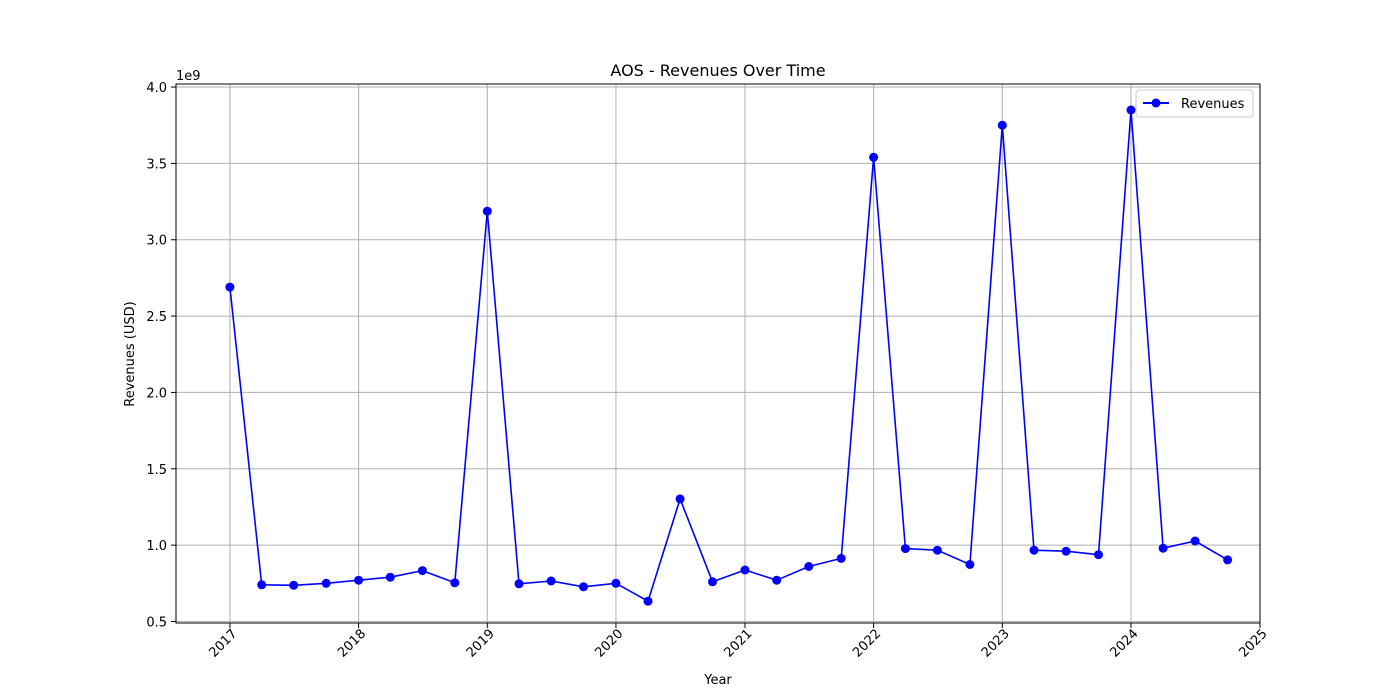 The height and width of the screenshot is (700, 1400). Describe the element at coordinates (156, 317) in the screenshot. I see `y-tick-label: 2.5` at that location.